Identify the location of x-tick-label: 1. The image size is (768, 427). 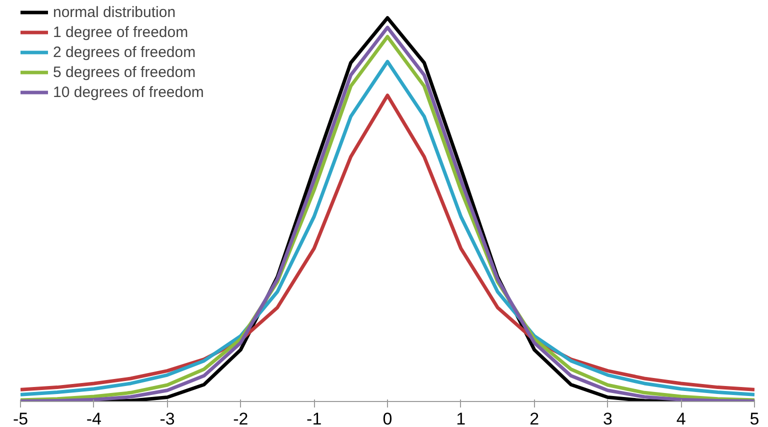
(461, 418).